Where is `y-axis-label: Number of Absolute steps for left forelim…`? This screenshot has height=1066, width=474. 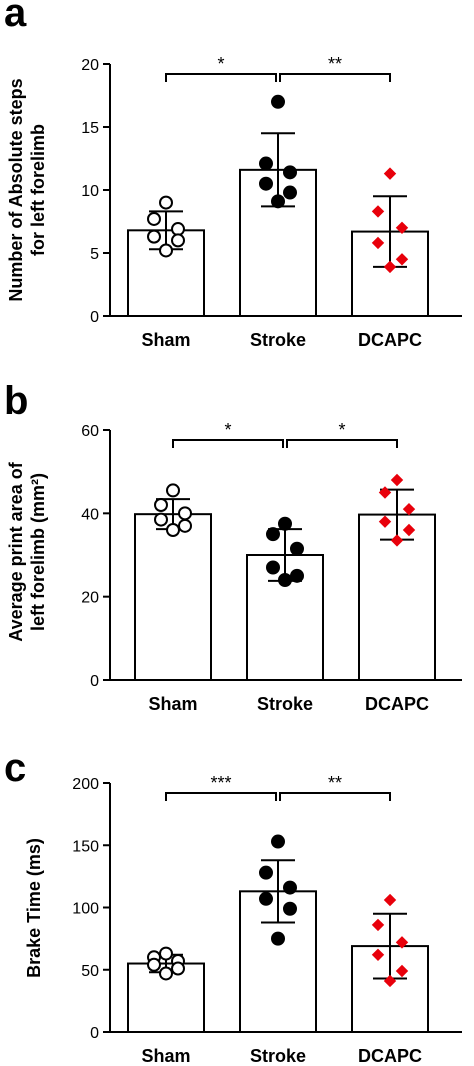 y-axis-label: Number of Absolute steps for left forelim… is located at coordinates (27, 189).